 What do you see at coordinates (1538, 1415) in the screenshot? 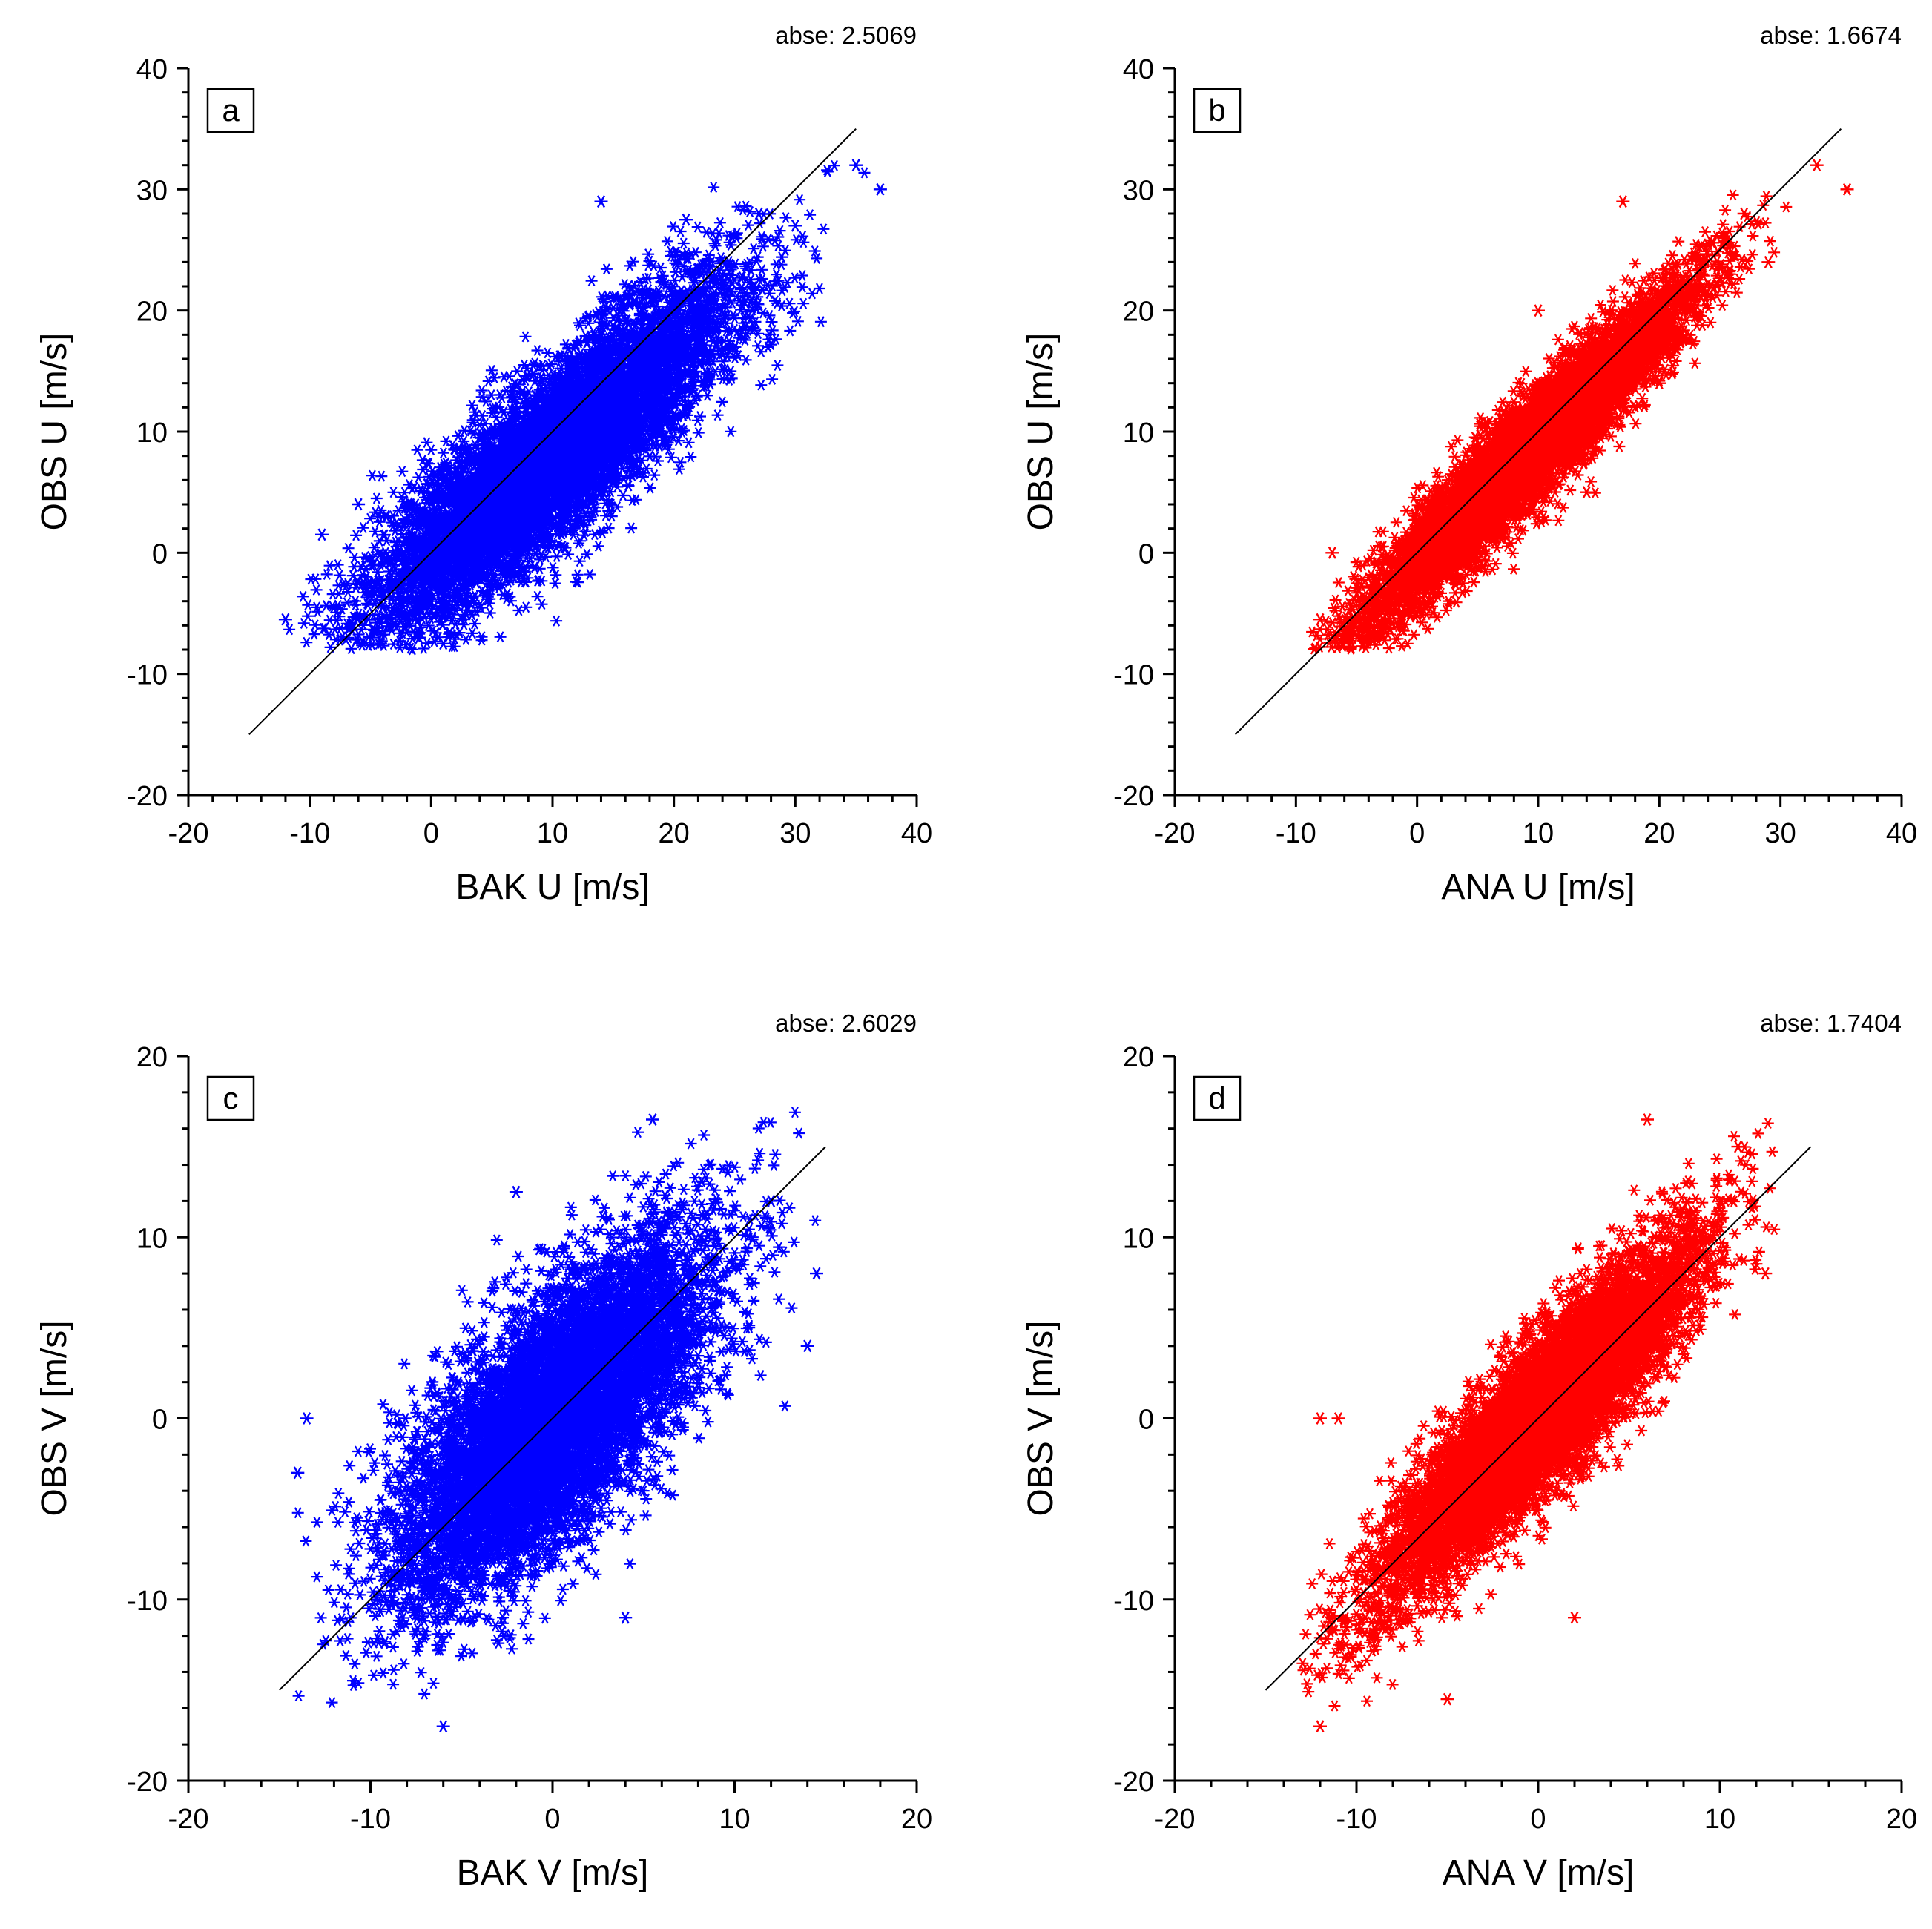
I see `scatter-cloud-d` at bounding box center [1538, 1415].